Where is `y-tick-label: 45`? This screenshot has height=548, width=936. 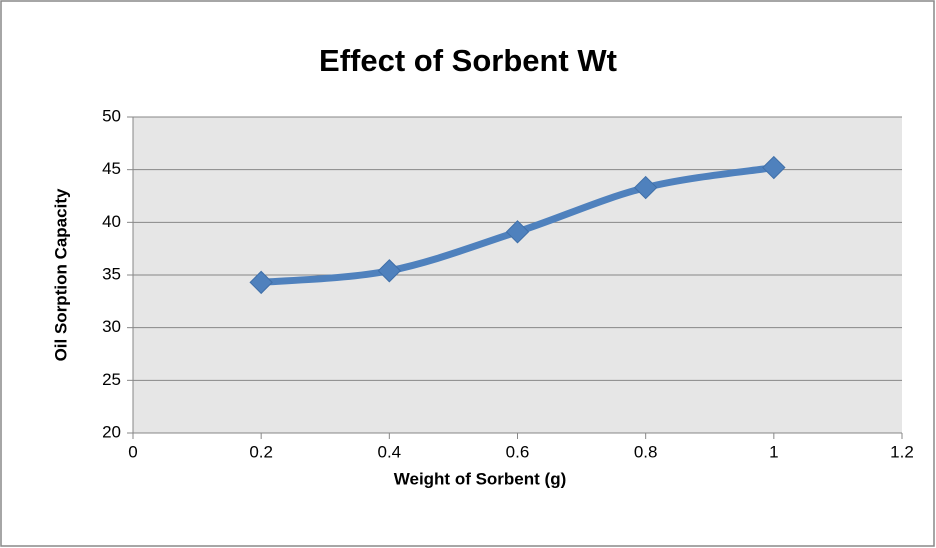
y-tick-label: 45 is located at coordinates (111, 168).